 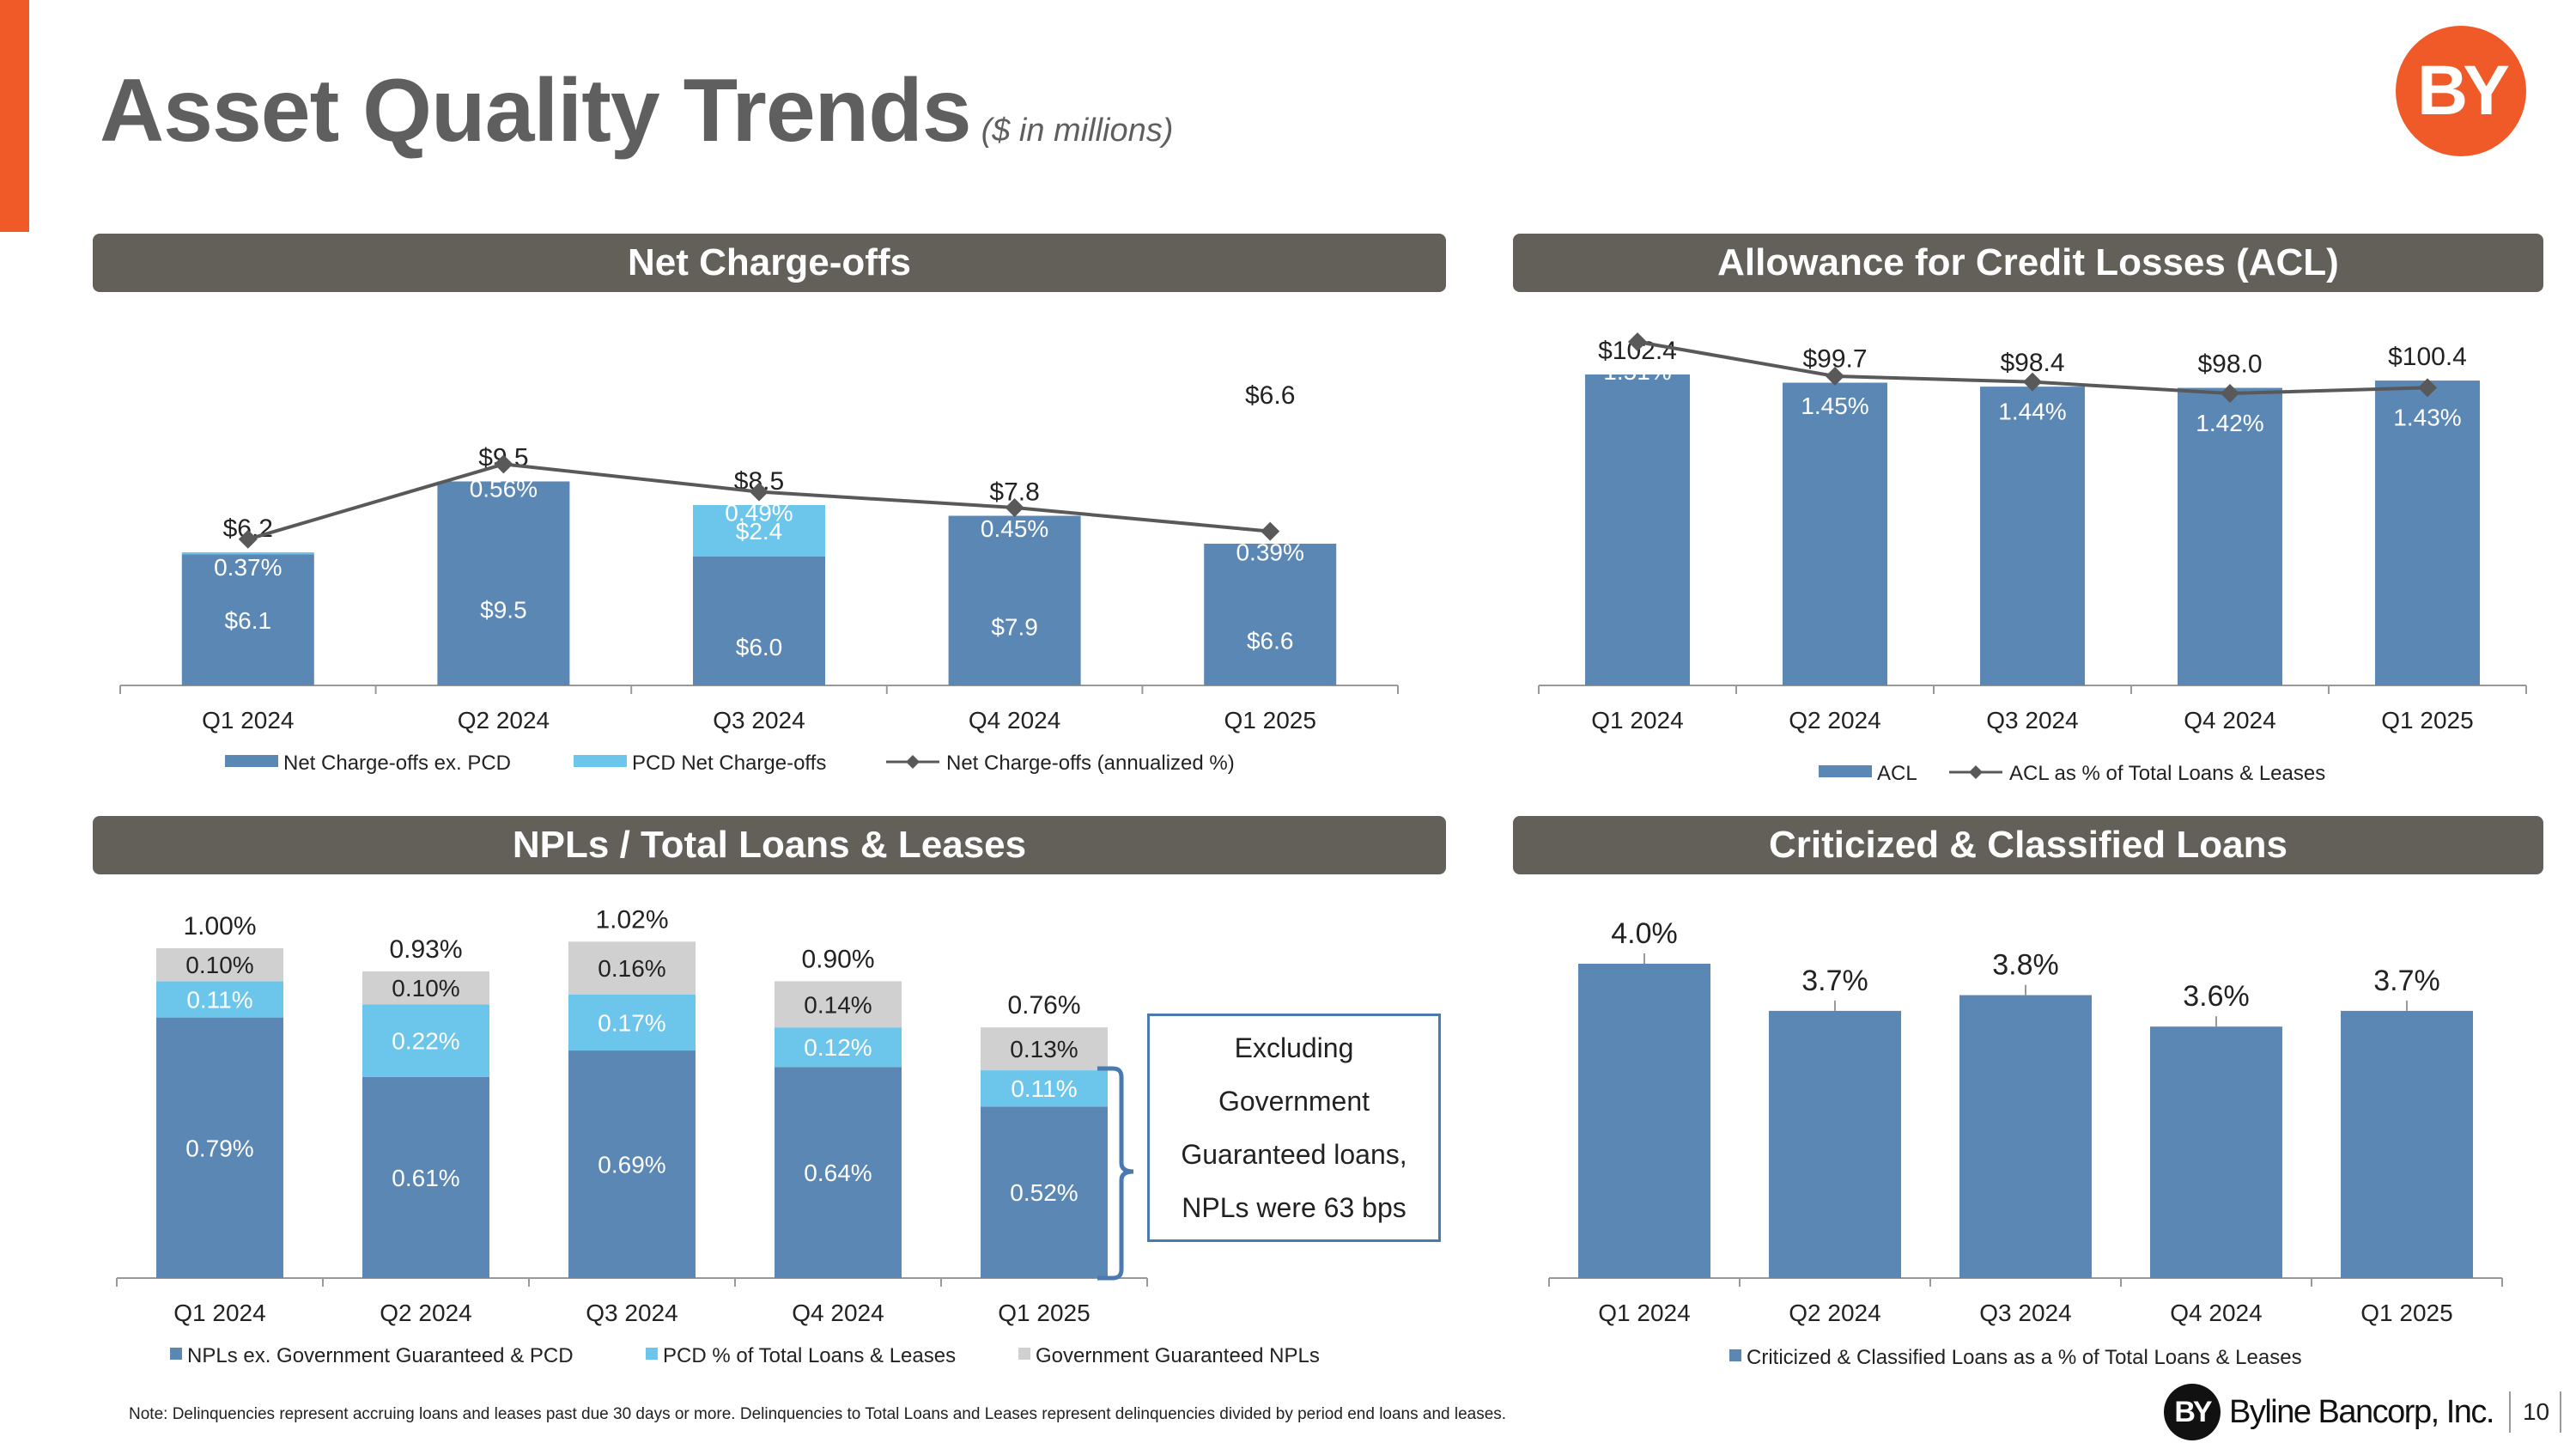 What do you see at coordinates (1835, 720) in the screenshot?
I see `acl-x-tick-label: Q2 2024` at bounding box center [1835, 720].